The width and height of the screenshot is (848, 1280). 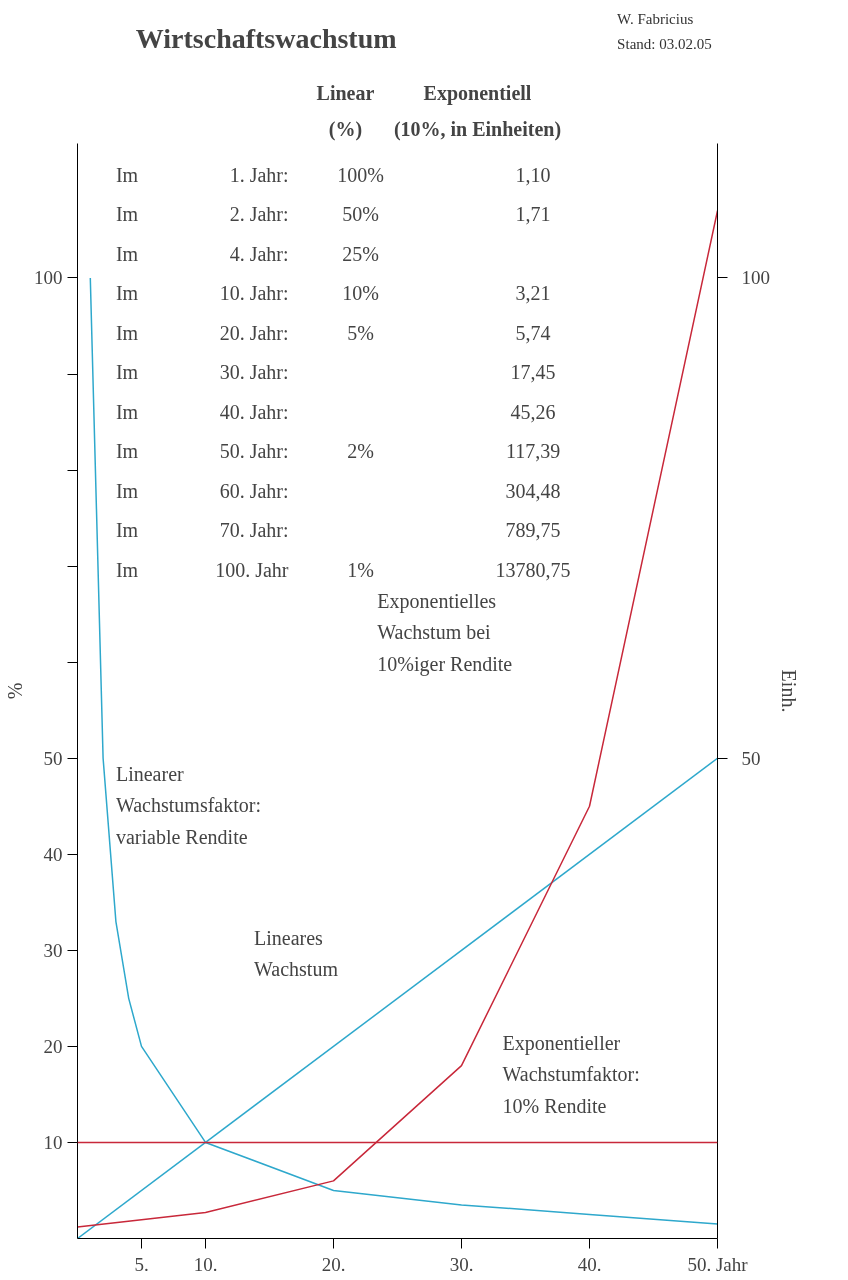 I want to click on annotation: Lineares Wachstum, so click(x=296, y=953).